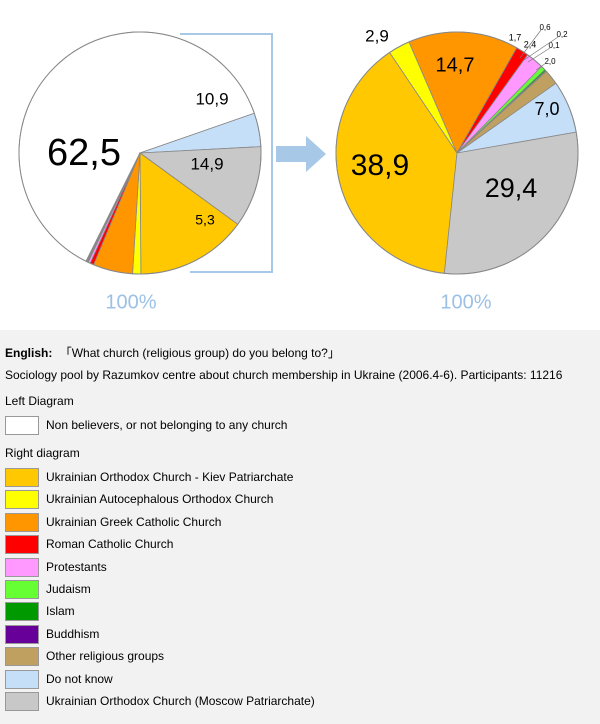  What do you see at coordinates (22, 477) in the screenshot?
I see `legend-swatch-ukrainian-orthodox-church-kiev-patriarchate` at bounding box center [22, 477].